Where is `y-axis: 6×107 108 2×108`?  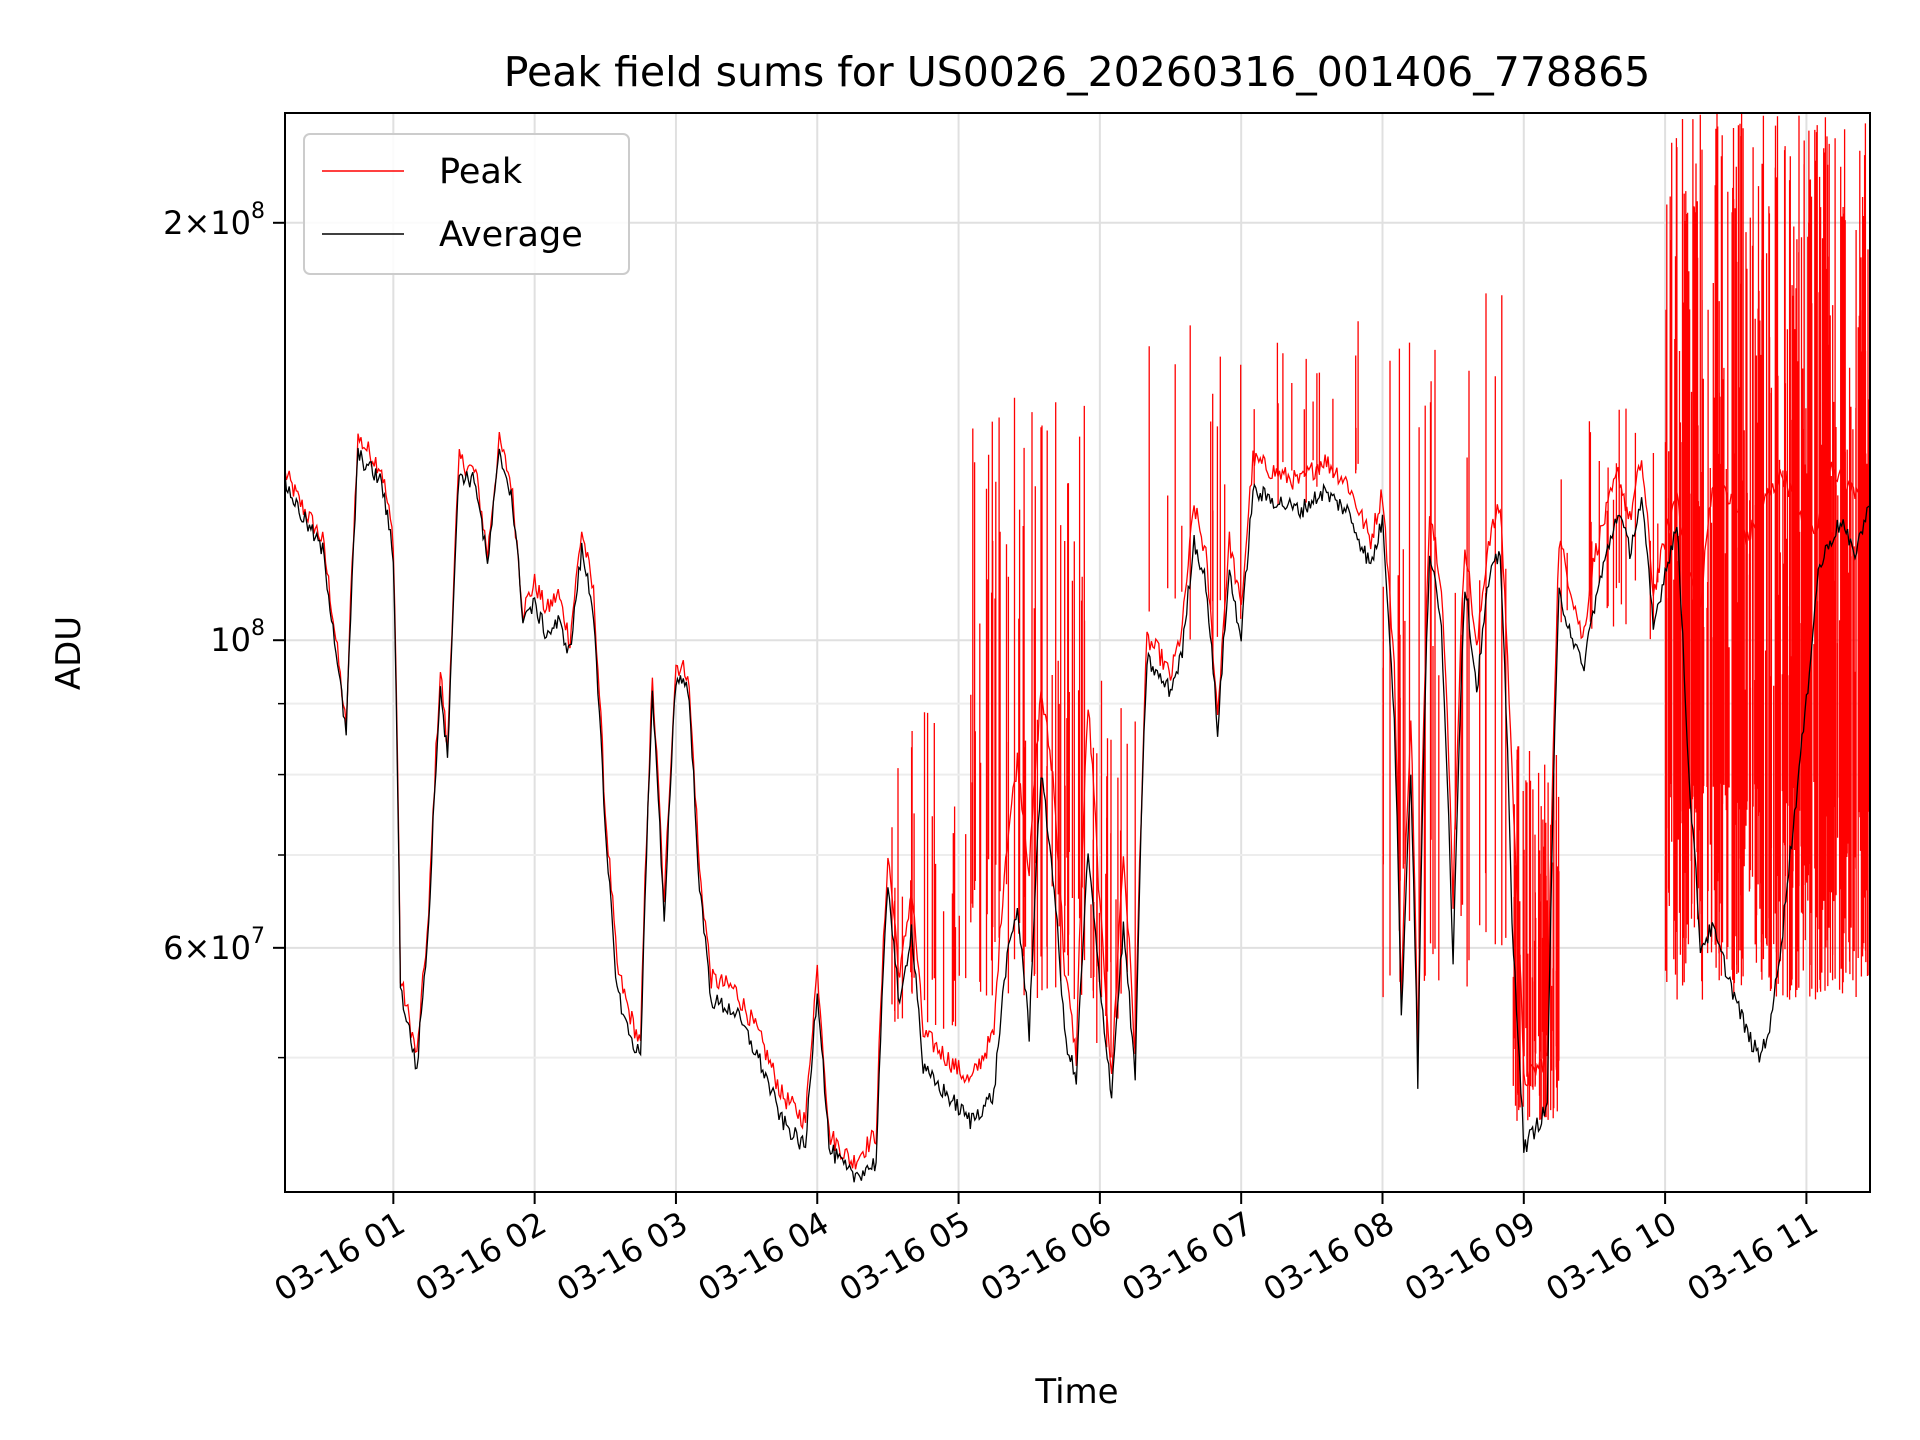 y-axis: 6×107 108 2×108 is located at coordinates (224, 629).